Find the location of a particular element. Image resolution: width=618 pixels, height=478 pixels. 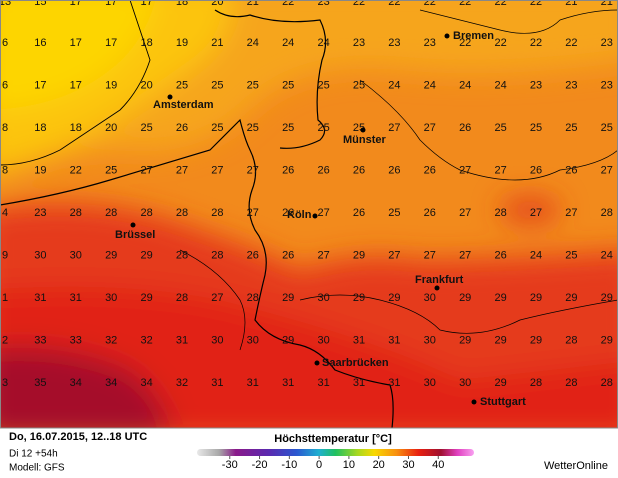

grid-value: 8 is located at coordinates (5, 128).